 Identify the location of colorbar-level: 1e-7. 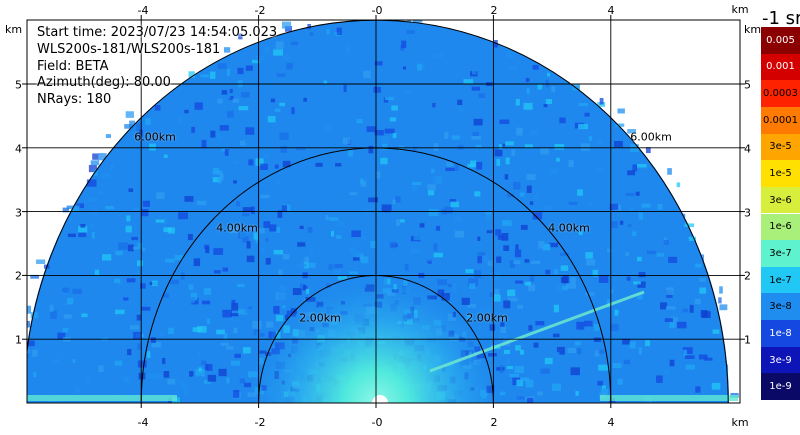
(780, 280).